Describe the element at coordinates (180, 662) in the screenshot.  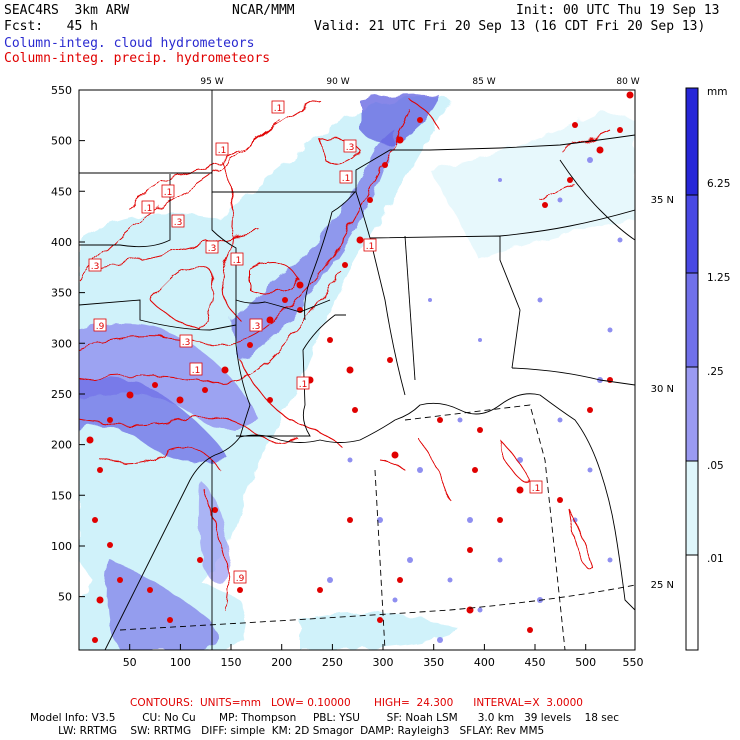
I see `x-tick-label: 100` at that location.